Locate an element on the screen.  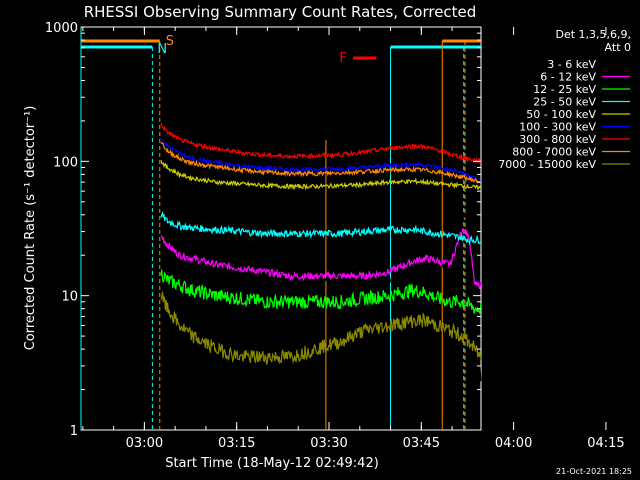
x-tick-label: 03:00 is located at coordinates (144, 443).